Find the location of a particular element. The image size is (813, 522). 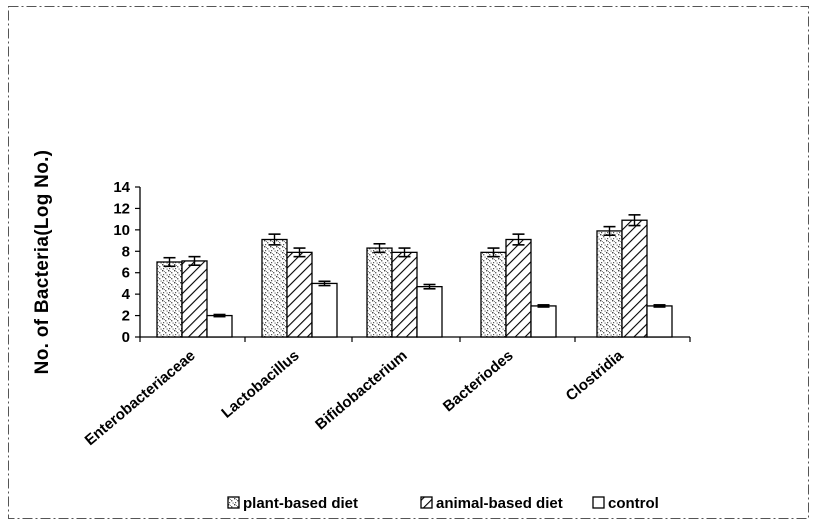

category-label: Lactobacillus is located at coordinates (260, 384).